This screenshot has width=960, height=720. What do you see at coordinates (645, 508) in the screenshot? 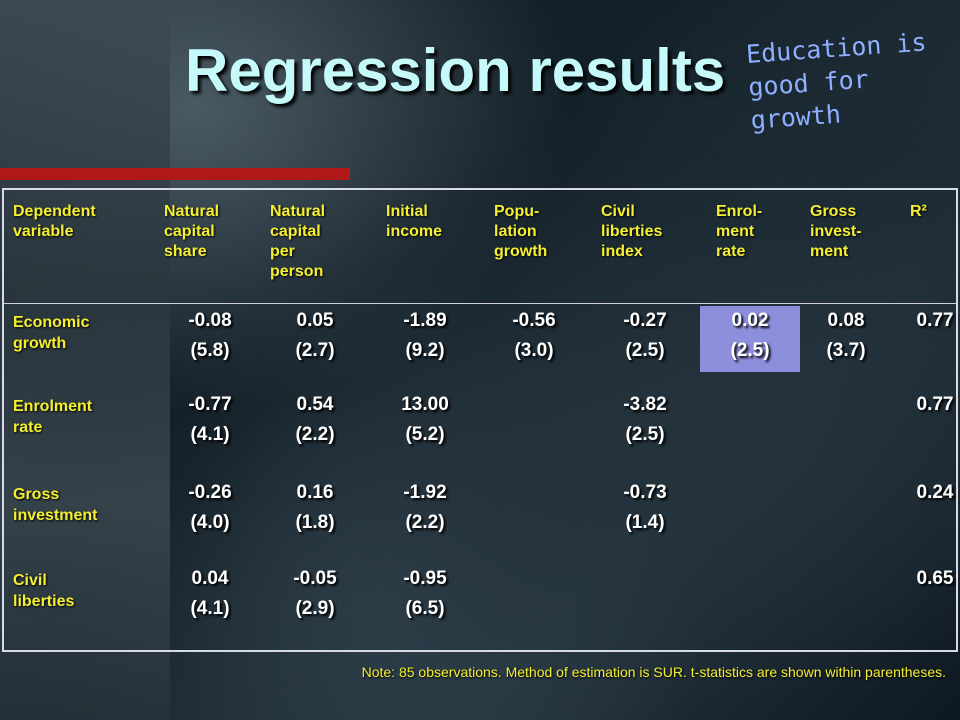
I see `table-cell: -0.73 (1.4)` at bounding box center [645, 508].